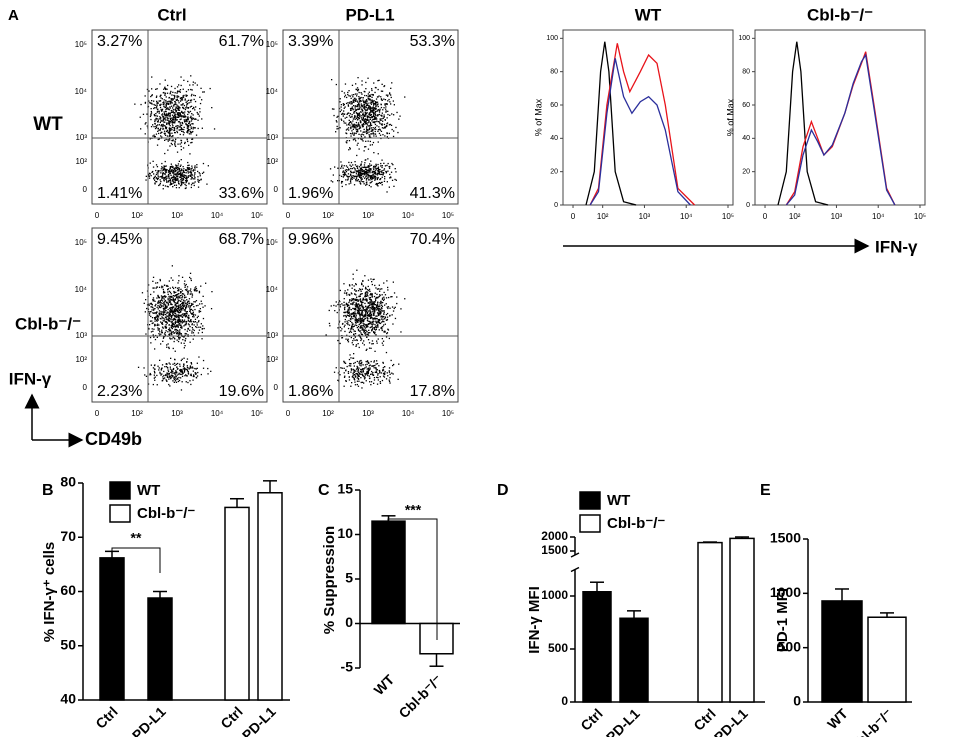 The width and height of the screenshot is (965, 737). What do you see at coordinates (840, 14) in the screenshot?
I see `chart-title: Cbl-b⁻/⁻` at bounding box center [840, 14].